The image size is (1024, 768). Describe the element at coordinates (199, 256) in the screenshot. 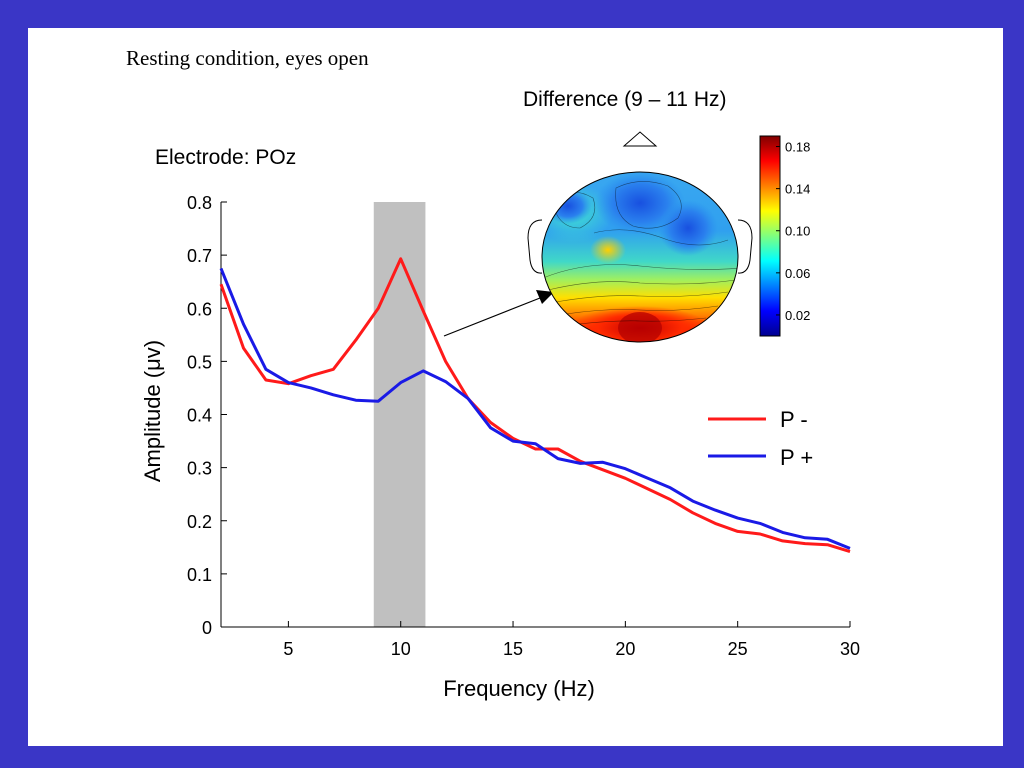

I see `y-tick-label: 0.7` at that location.